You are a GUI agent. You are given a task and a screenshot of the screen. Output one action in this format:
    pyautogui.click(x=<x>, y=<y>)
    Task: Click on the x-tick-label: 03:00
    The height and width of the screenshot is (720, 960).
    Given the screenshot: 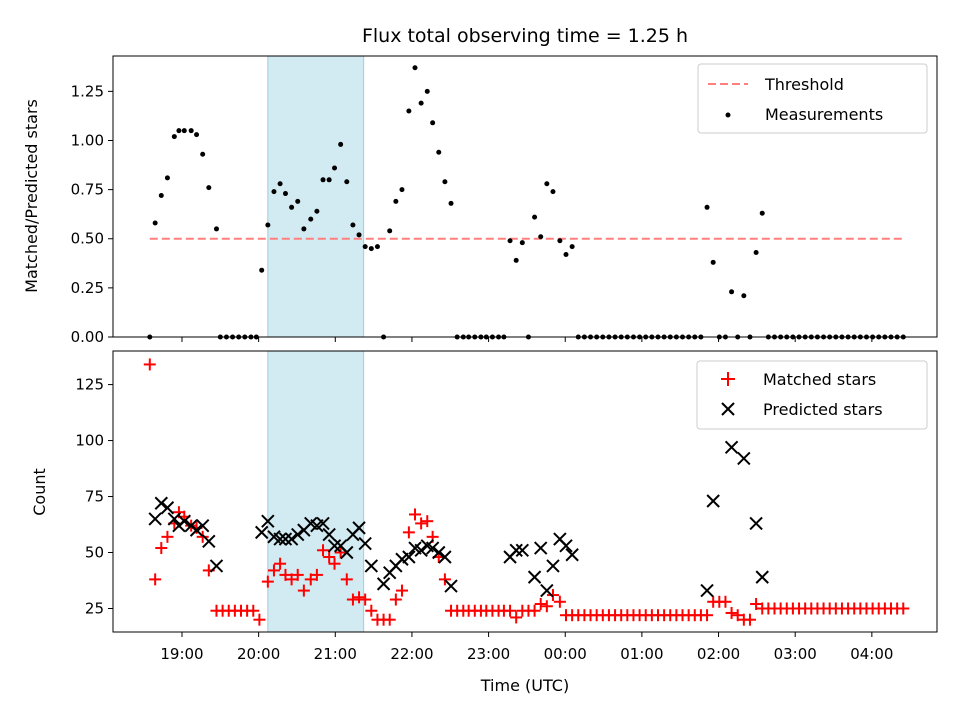 What is the action you would take?
    pyautogui.click(x=795, y=654)
    